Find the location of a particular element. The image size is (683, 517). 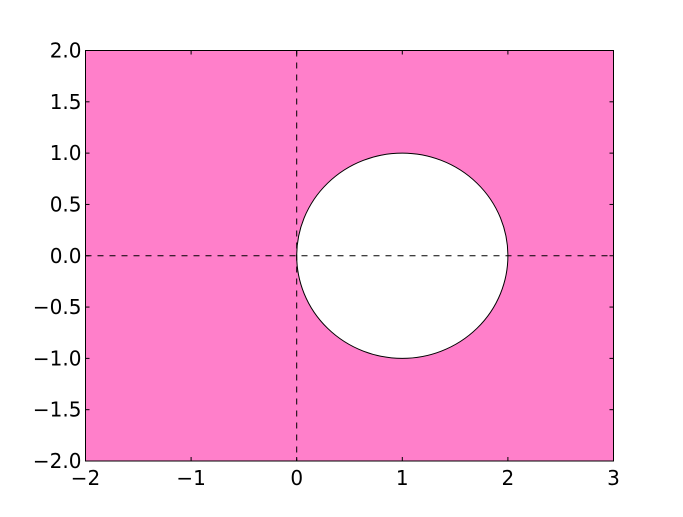

y-tick-label: −1.5 is located at coordinates (57, 410).